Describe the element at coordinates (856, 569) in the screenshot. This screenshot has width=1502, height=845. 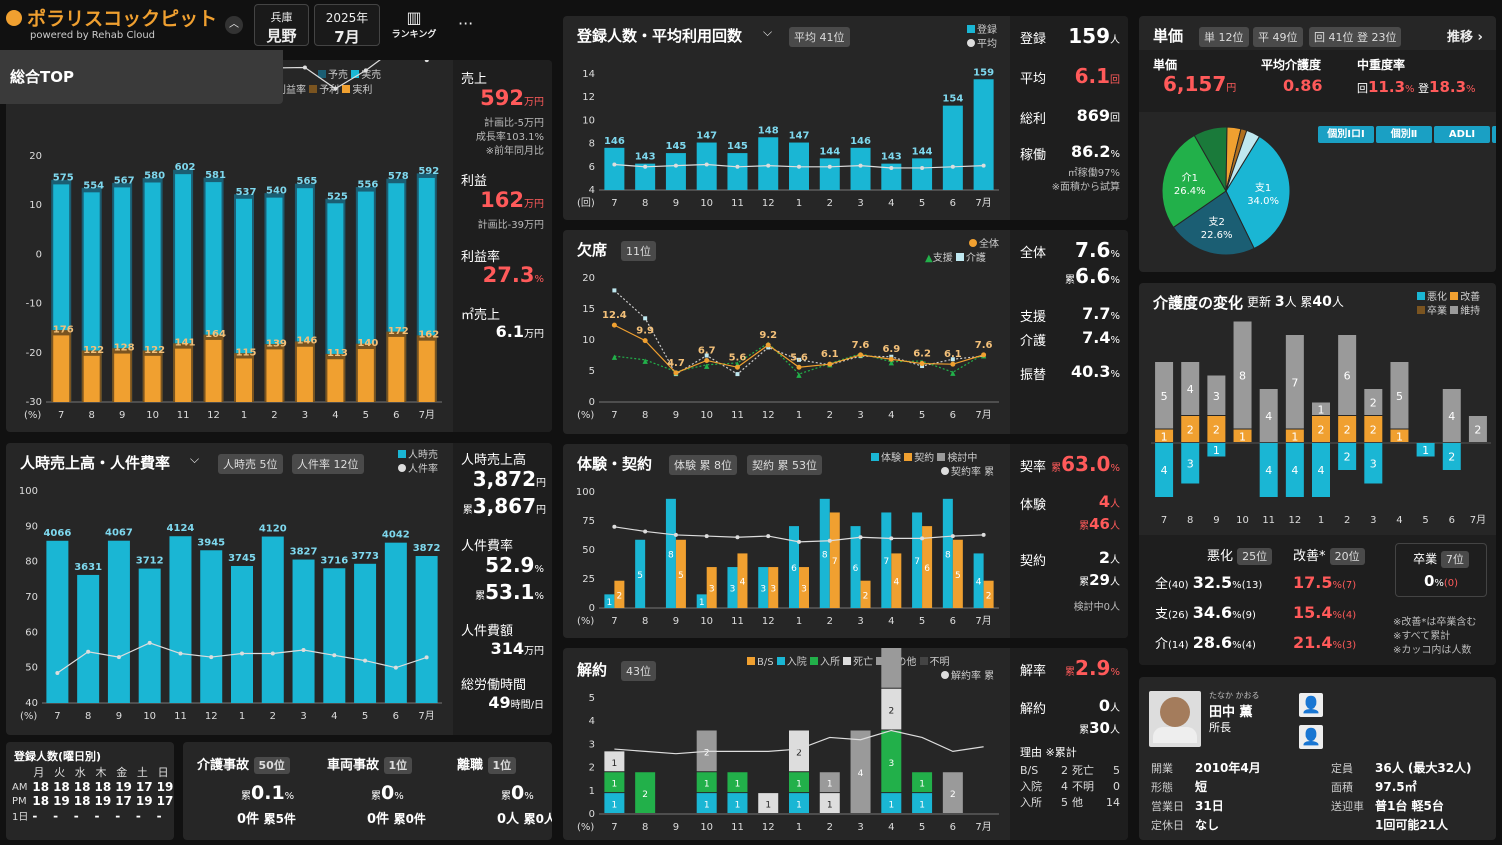
I see `trial-data-label: 6` at that location.